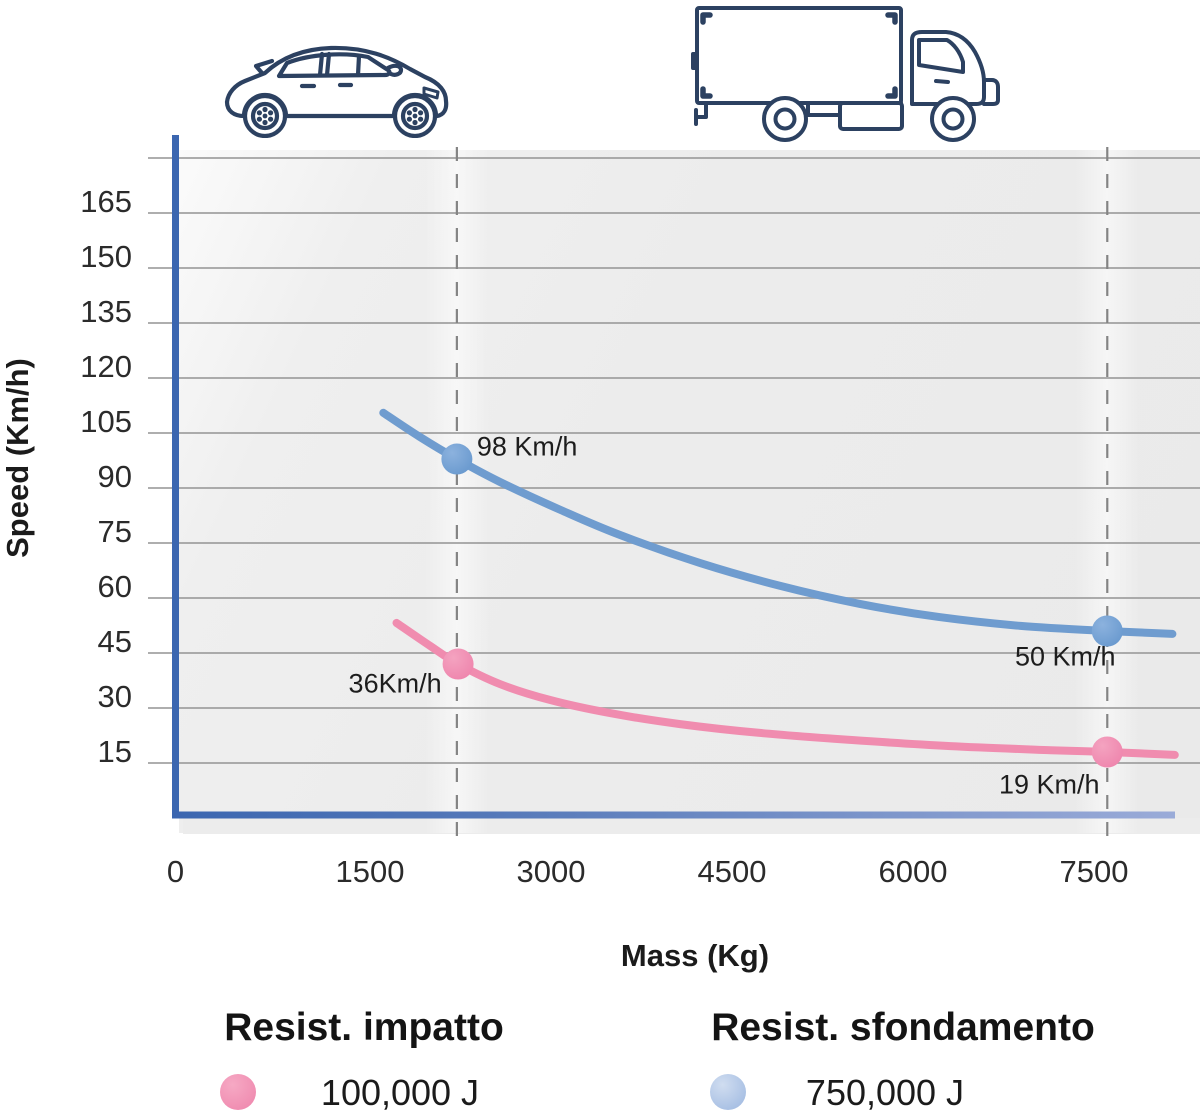 The height and width of the screenshot is (1117, 1200). What do you see at coordinates (114, 641) in the screenshot?
I see `y-tick-label: 45` at bounding box center [114, 641].